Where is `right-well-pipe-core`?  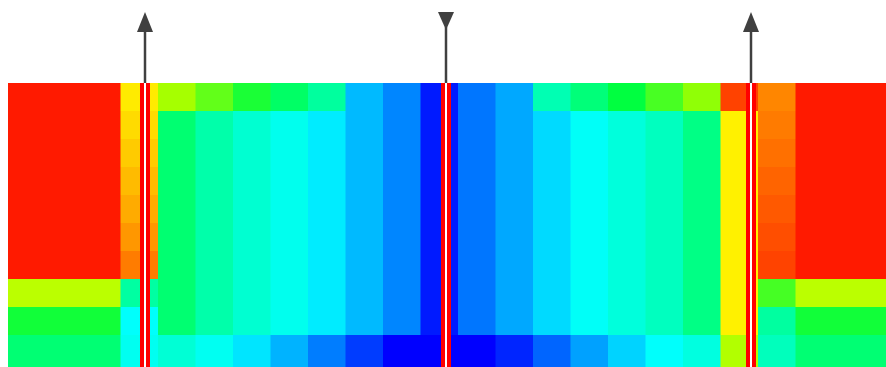
right-well-pipe-core is located at coordinates (751, 225).